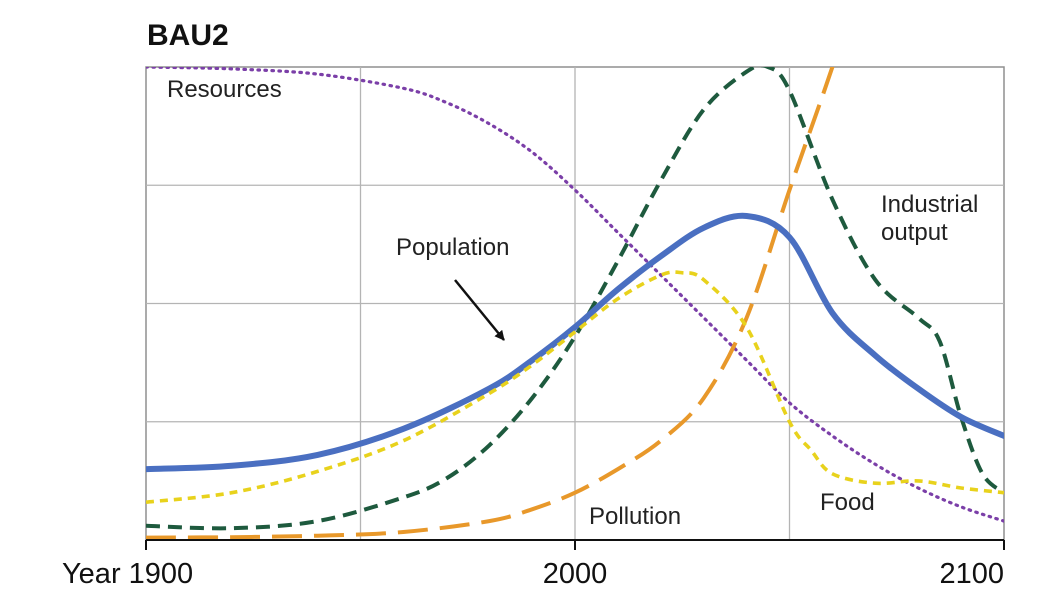 This screenshot has height=600, width=1045. Describe the element at coordinates (914, 232) in the screenshot. I see `industrial-output-label-line2: output` at that location.